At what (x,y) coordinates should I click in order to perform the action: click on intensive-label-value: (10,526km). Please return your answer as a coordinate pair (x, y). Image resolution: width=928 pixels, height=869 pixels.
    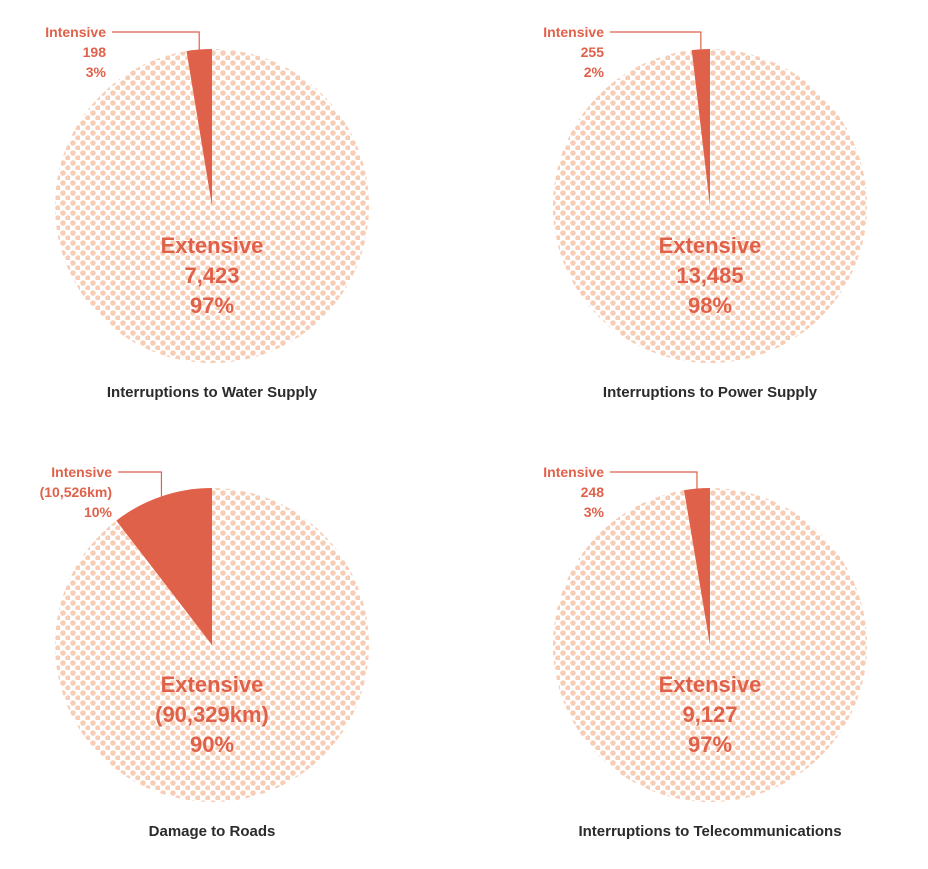
    Looking at the image, I should click on (76, 492).